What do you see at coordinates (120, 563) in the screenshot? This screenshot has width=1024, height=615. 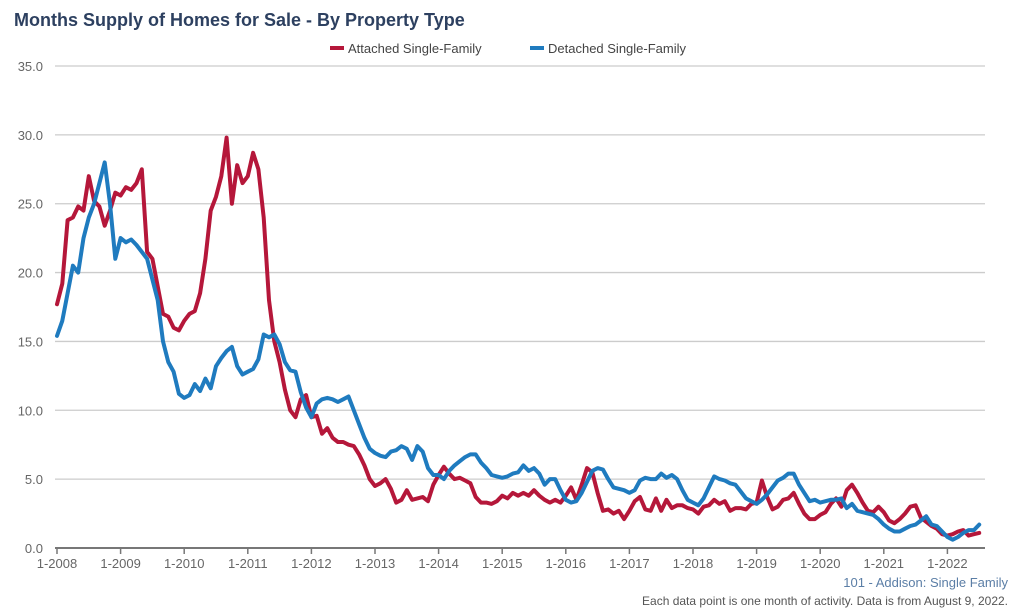 I see `x-tick-label: 1-2009` at bounding box center [120, 563].